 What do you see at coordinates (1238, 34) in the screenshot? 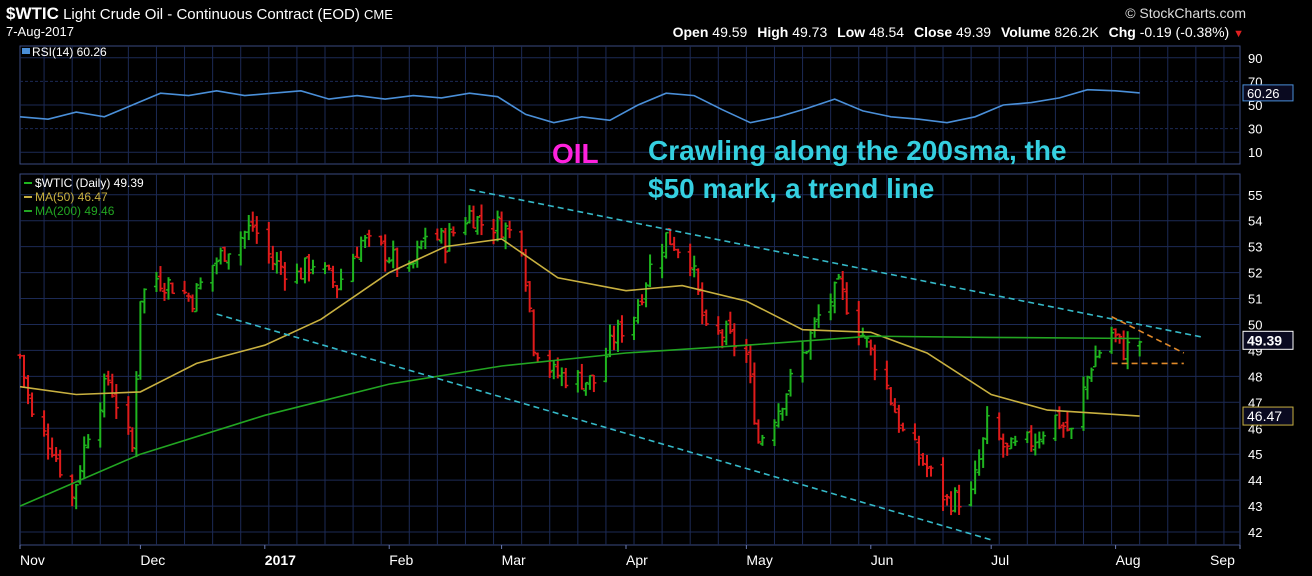
I see `down-triangle-icon: ▼` at bounding box center [1238, 34].